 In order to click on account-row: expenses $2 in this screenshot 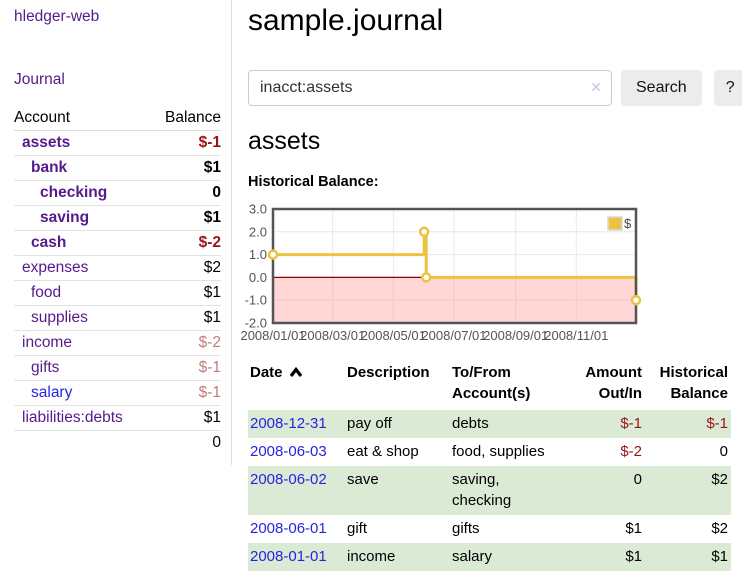, I will do `click(117, 268)`.